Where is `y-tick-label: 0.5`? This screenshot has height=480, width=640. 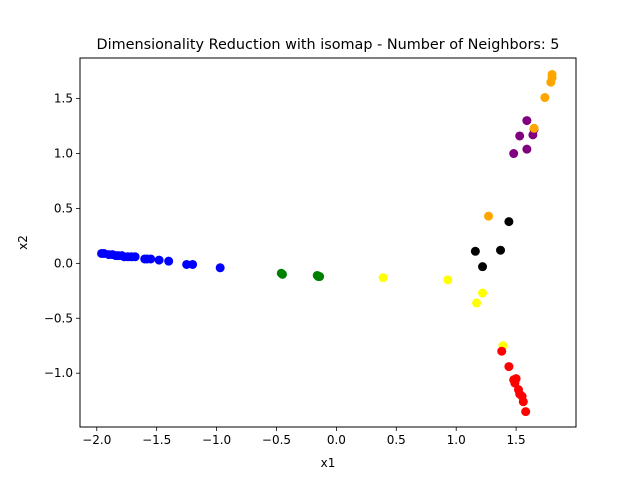 y-tick-label: 0.5 is located at coordinates (63, 208).